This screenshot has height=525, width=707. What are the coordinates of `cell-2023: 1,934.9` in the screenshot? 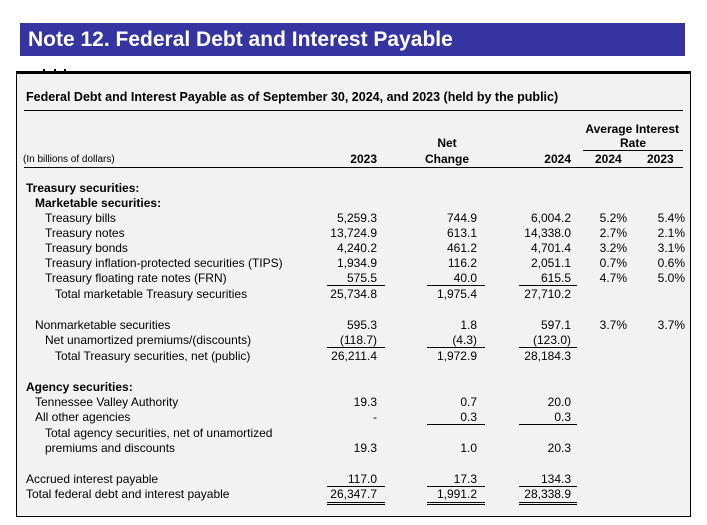 It's located at (356, 263).